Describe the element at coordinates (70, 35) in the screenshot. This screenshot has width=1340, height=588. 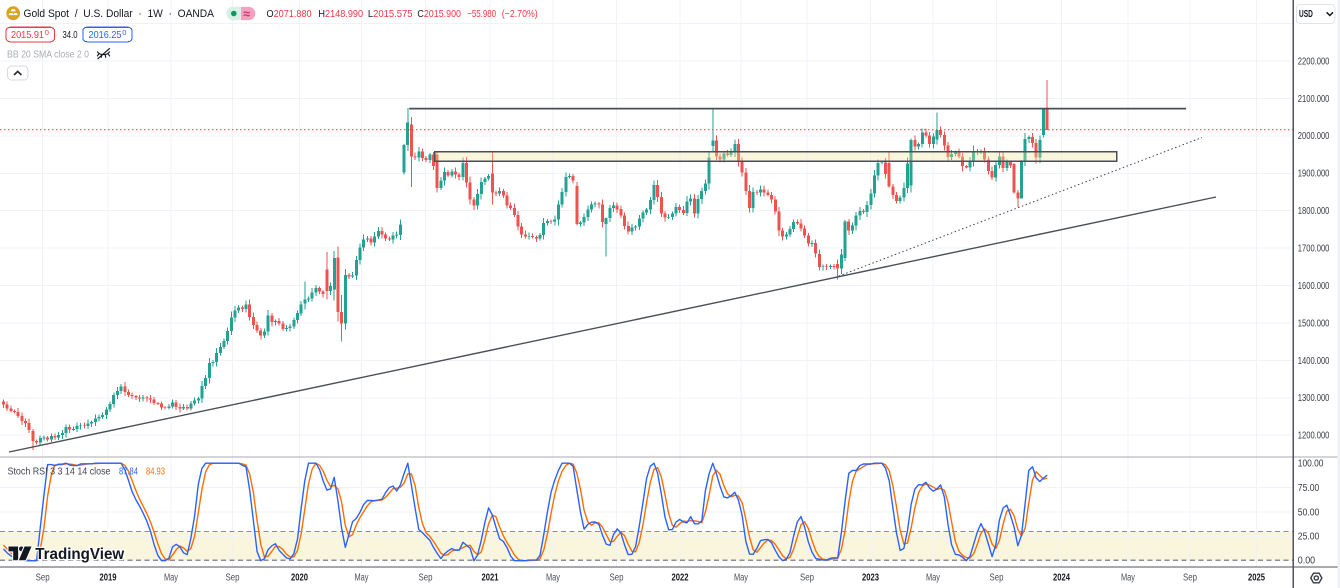
I see `svg-text: 34.0` at that location.